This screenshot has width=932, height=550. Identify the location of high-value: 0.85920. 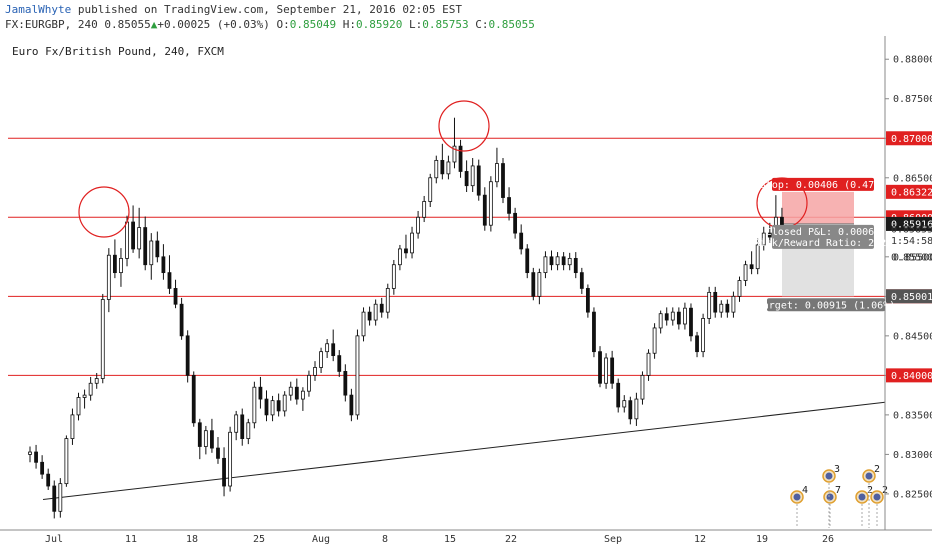
(379, 24).